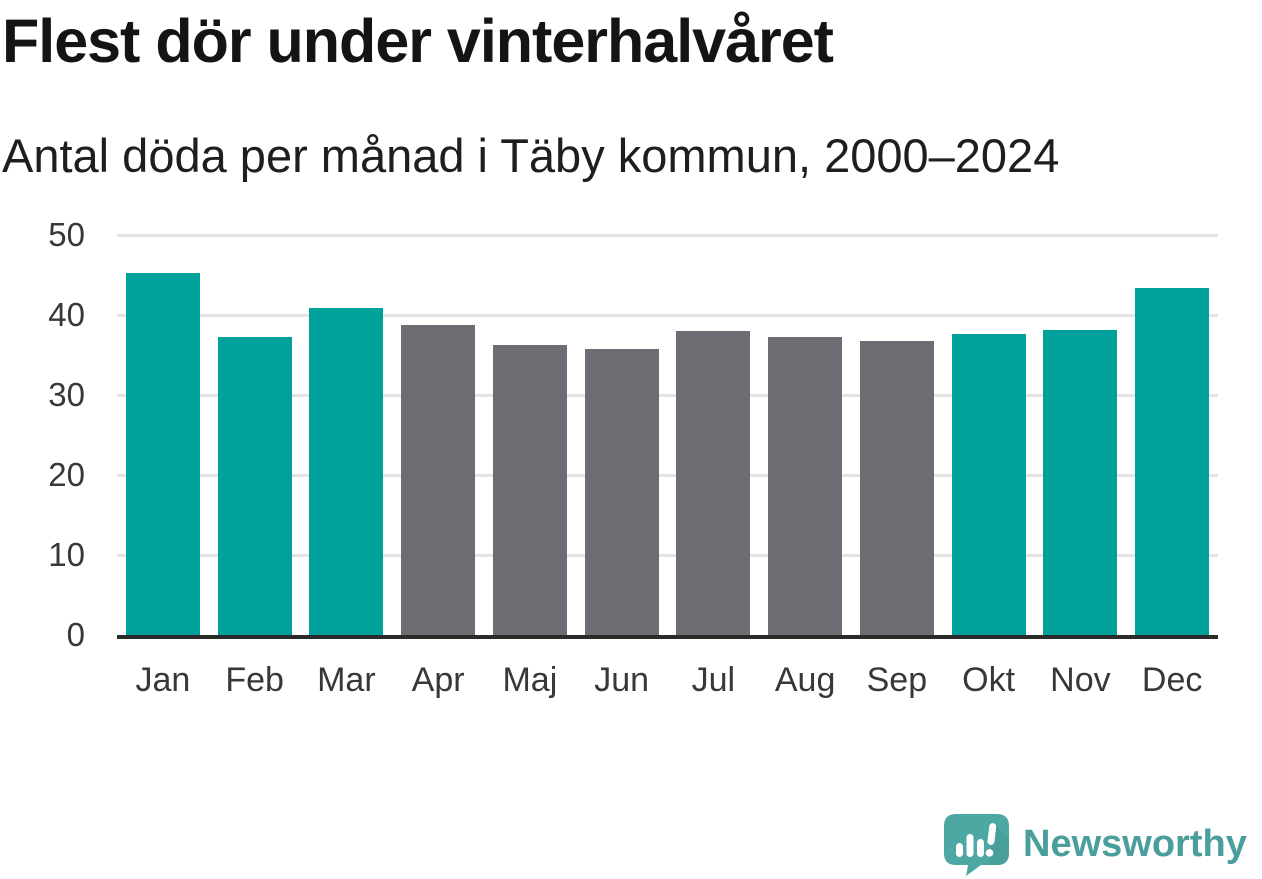  Describe the element at coordinates (667, 637) in the screenshot. I see `x-axis-line` at that location.